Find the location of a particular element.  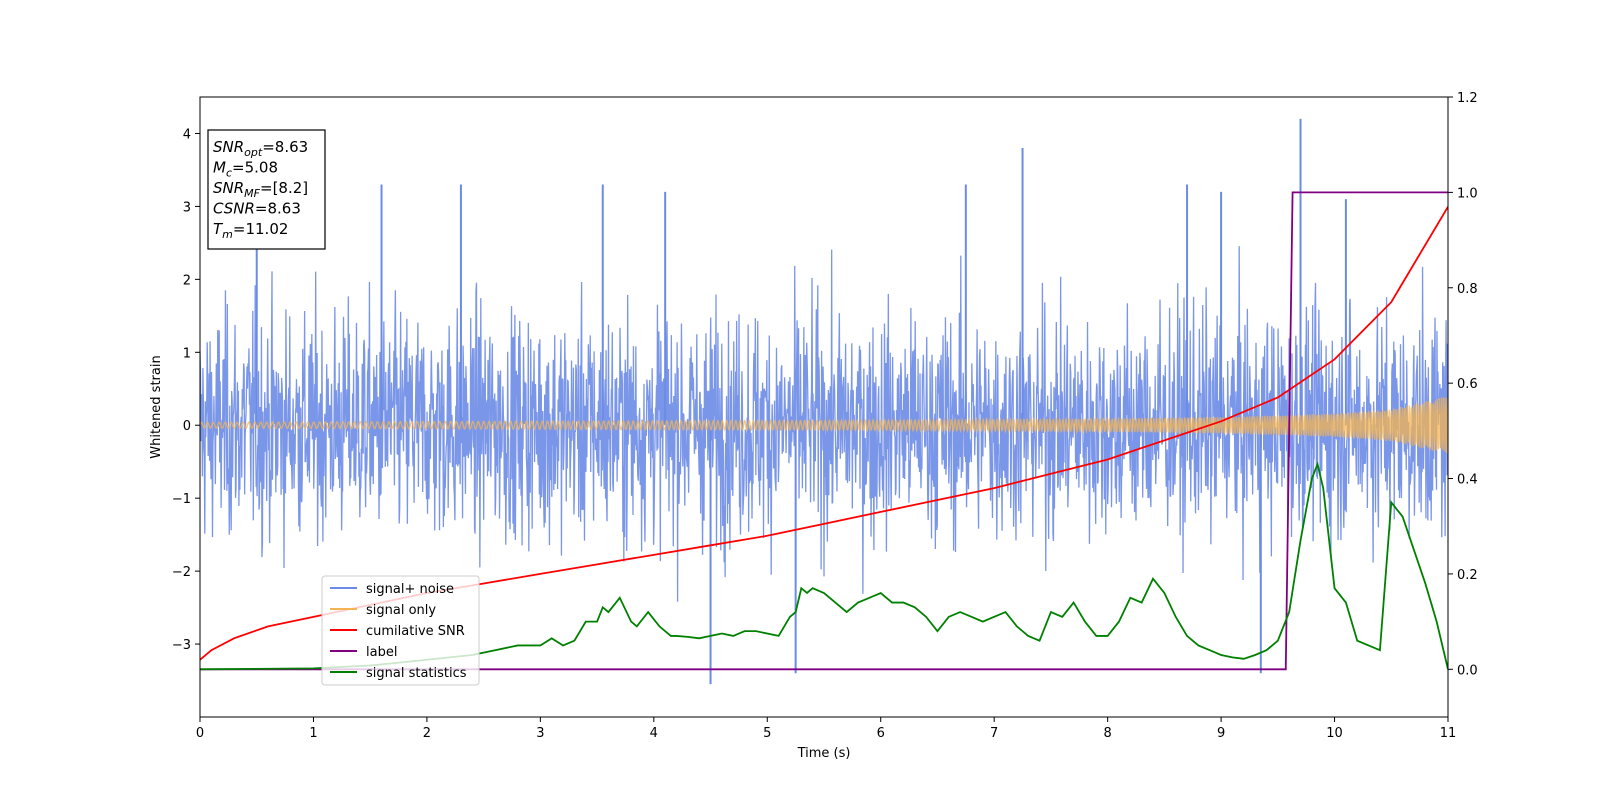

info-var: CSNR is located at coordinates (234, 209).